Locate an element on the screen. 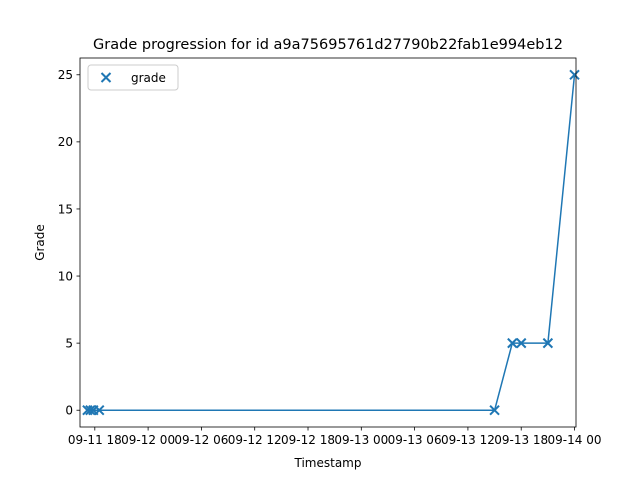 Image resolution: width=640 pixels, height=480 pixels. x-tick-label: 09-12 06 is located at coordinates (201, 440).